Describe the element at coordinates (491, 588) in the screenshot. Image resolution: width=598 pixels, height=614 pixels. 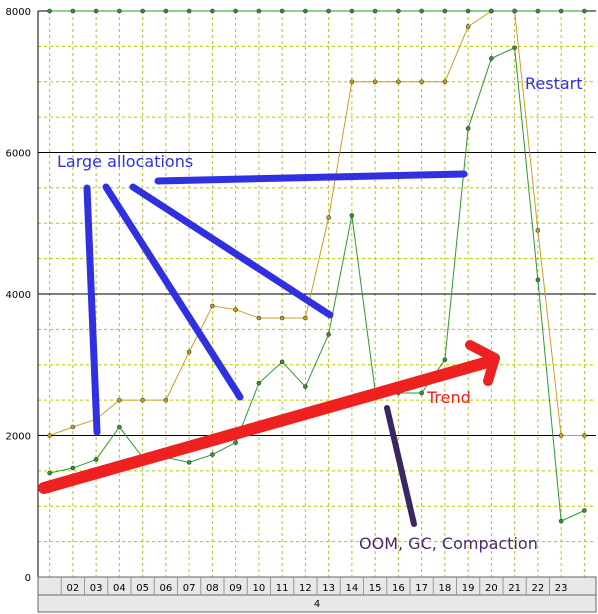
I see `x-tick-label: 20` at that location.